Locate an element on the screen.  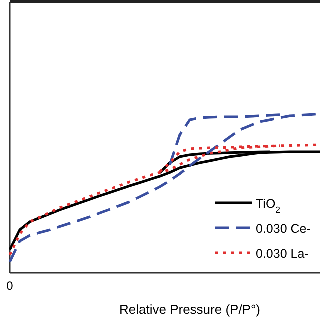
legend-label: 0.030 La- is located at coordinates (282, 254).